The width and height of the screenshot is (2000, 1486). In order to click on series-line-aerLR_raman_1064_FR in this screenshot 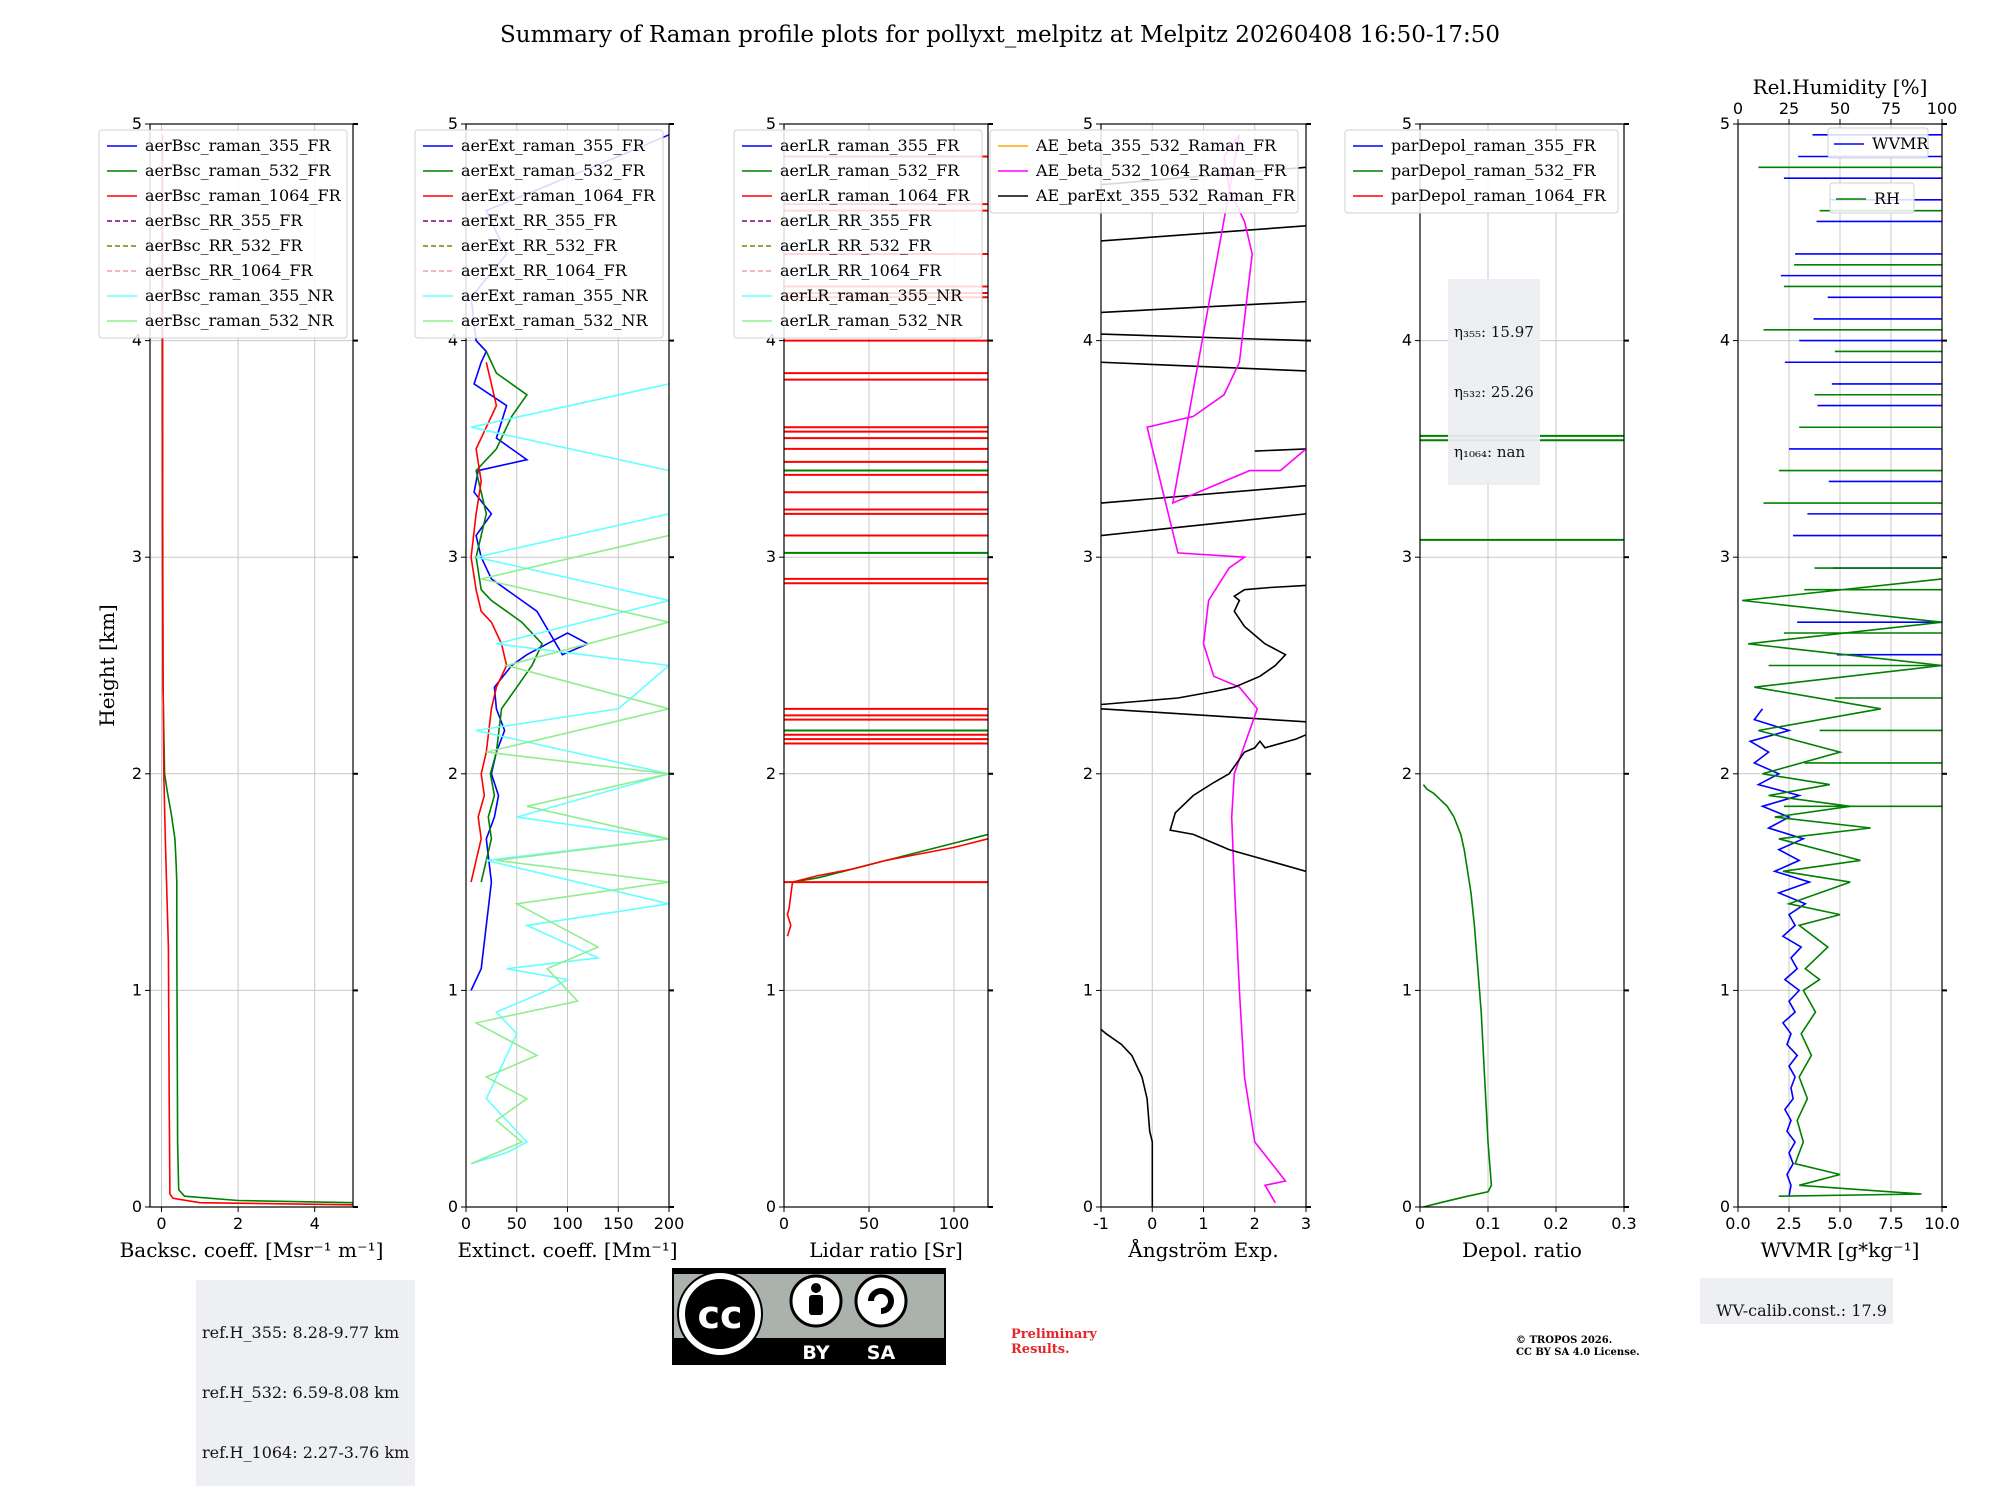, I will do `click(887, 887)`.